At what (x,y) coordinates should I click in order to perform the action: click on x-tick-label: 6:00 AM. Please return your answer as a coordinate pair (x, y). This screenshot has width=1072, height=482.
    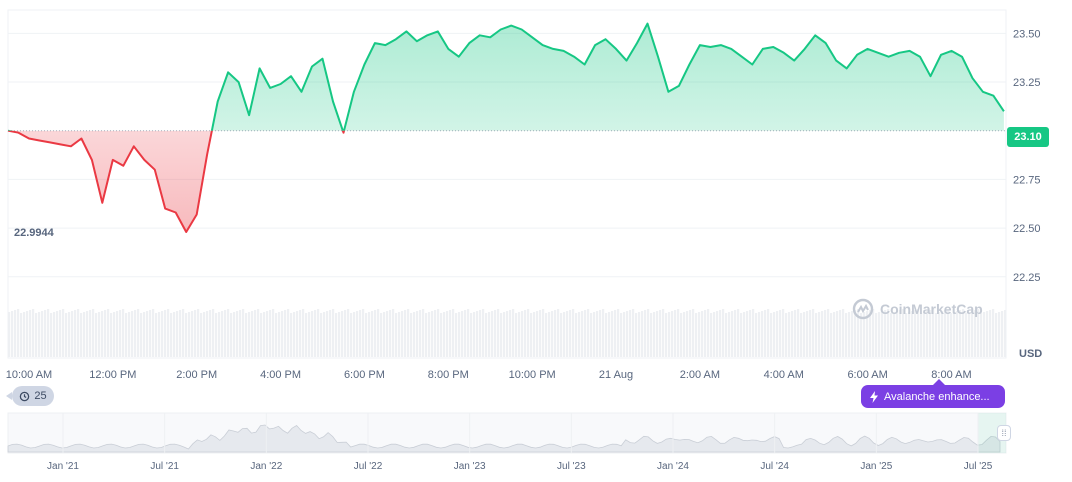
    Looking at the image, I should click on (867, 375).